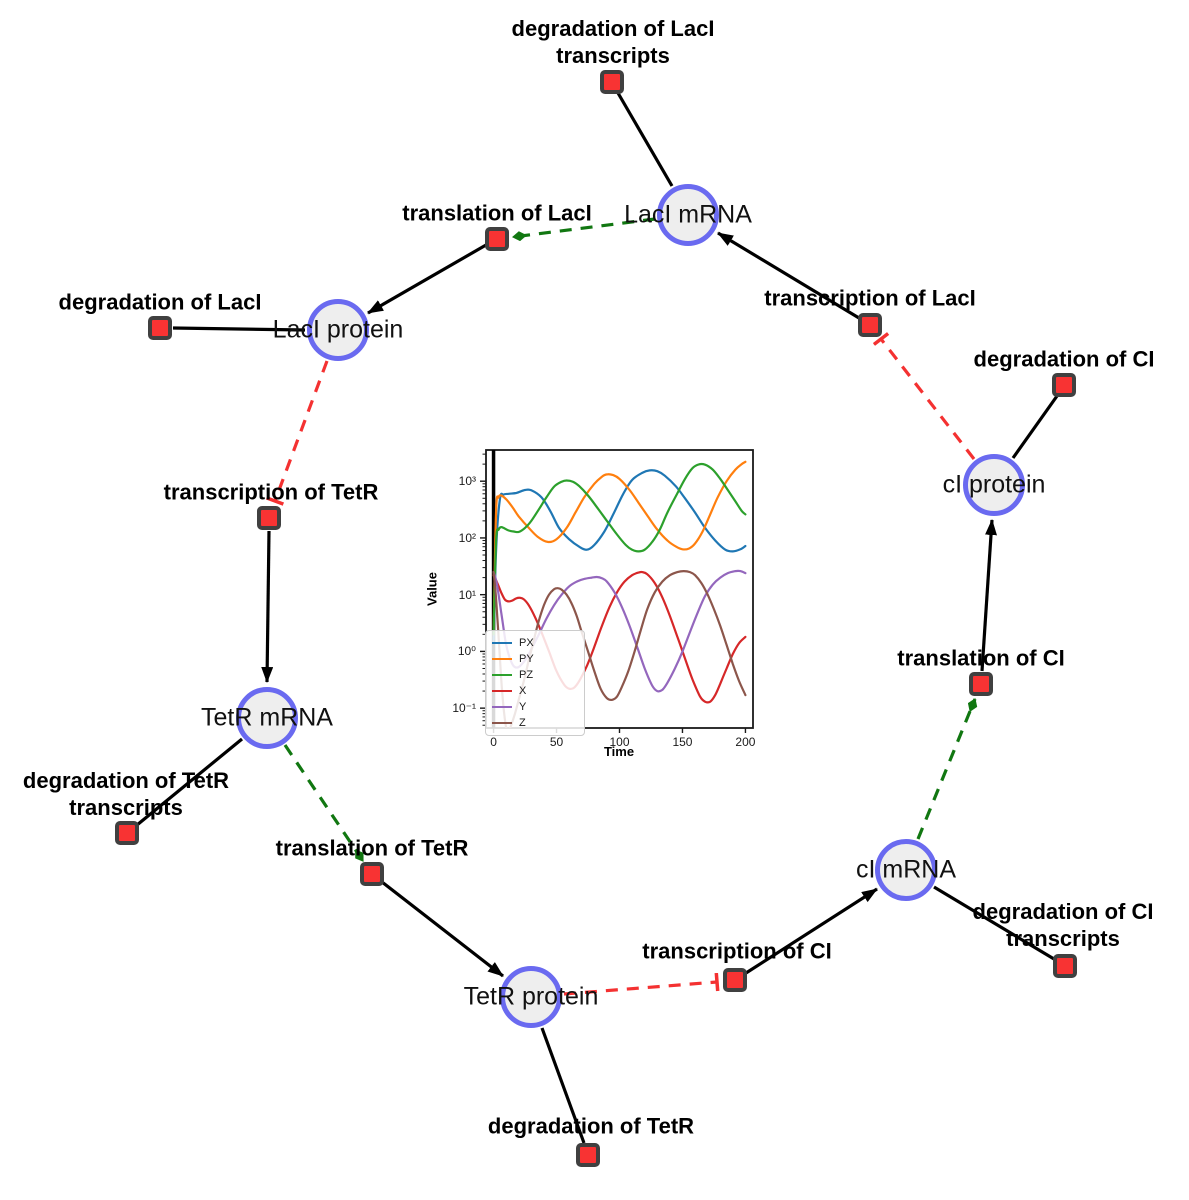 The width and height of the screenshot is (1189, 1200). I want to click on reaction-label-degradation-of-ci: degradation of CI, so click(1064, 359).